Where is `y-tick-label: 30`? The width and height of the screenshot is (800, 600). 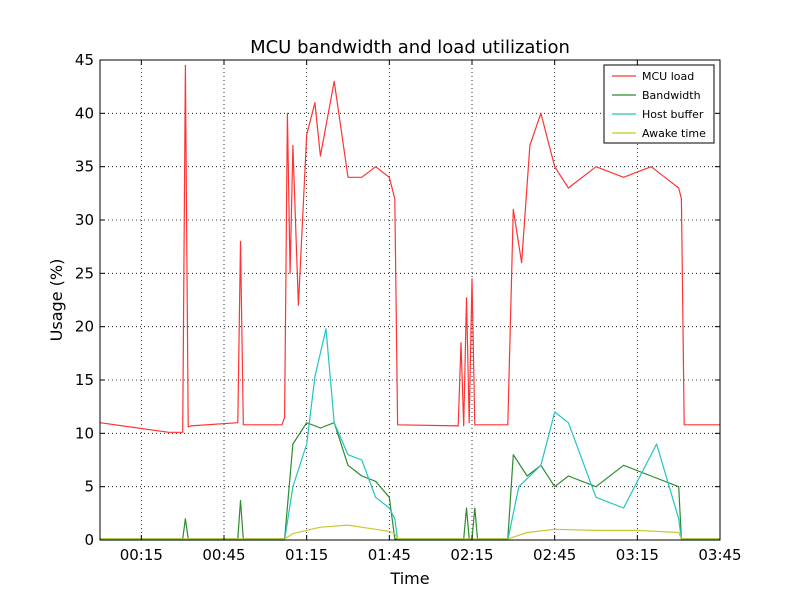 y-tick-label: 30 is located at coordinates (84, 220).